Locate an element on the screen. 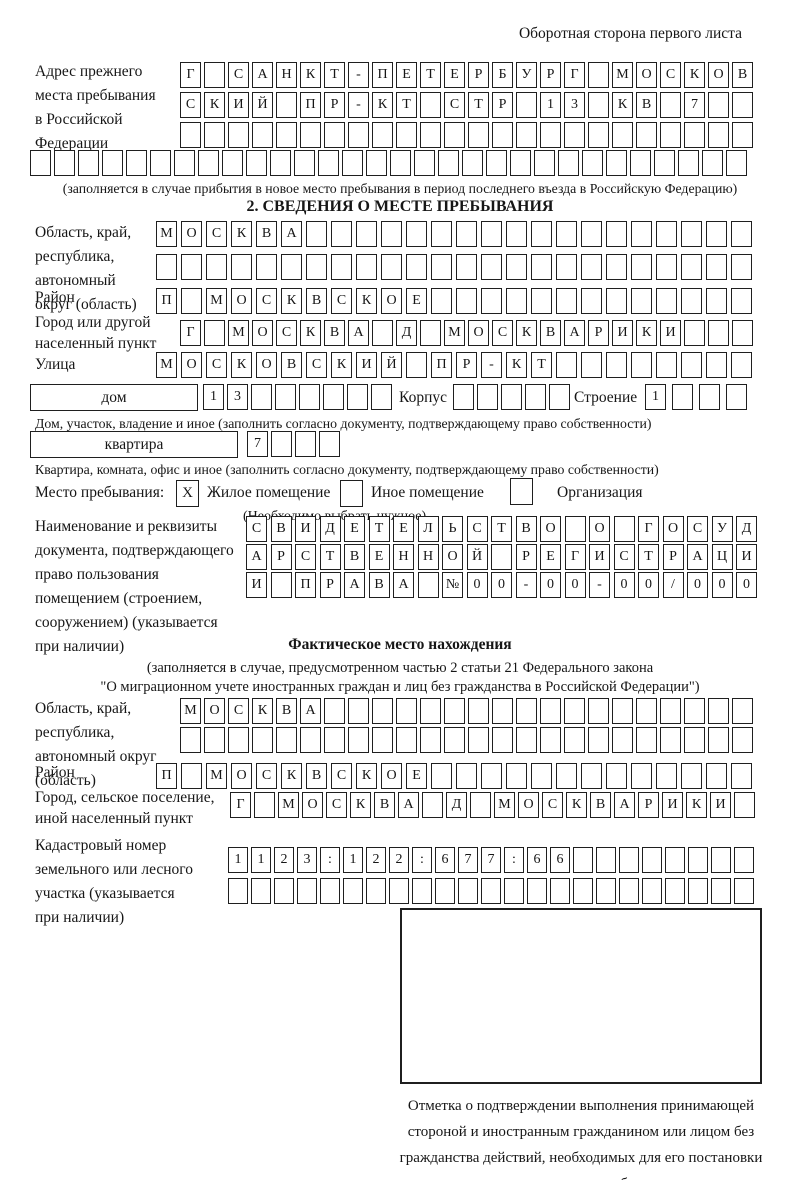 The height and width of the screenshot is (1180, 800). char-cell: Е is located at coordinates (403, 529).